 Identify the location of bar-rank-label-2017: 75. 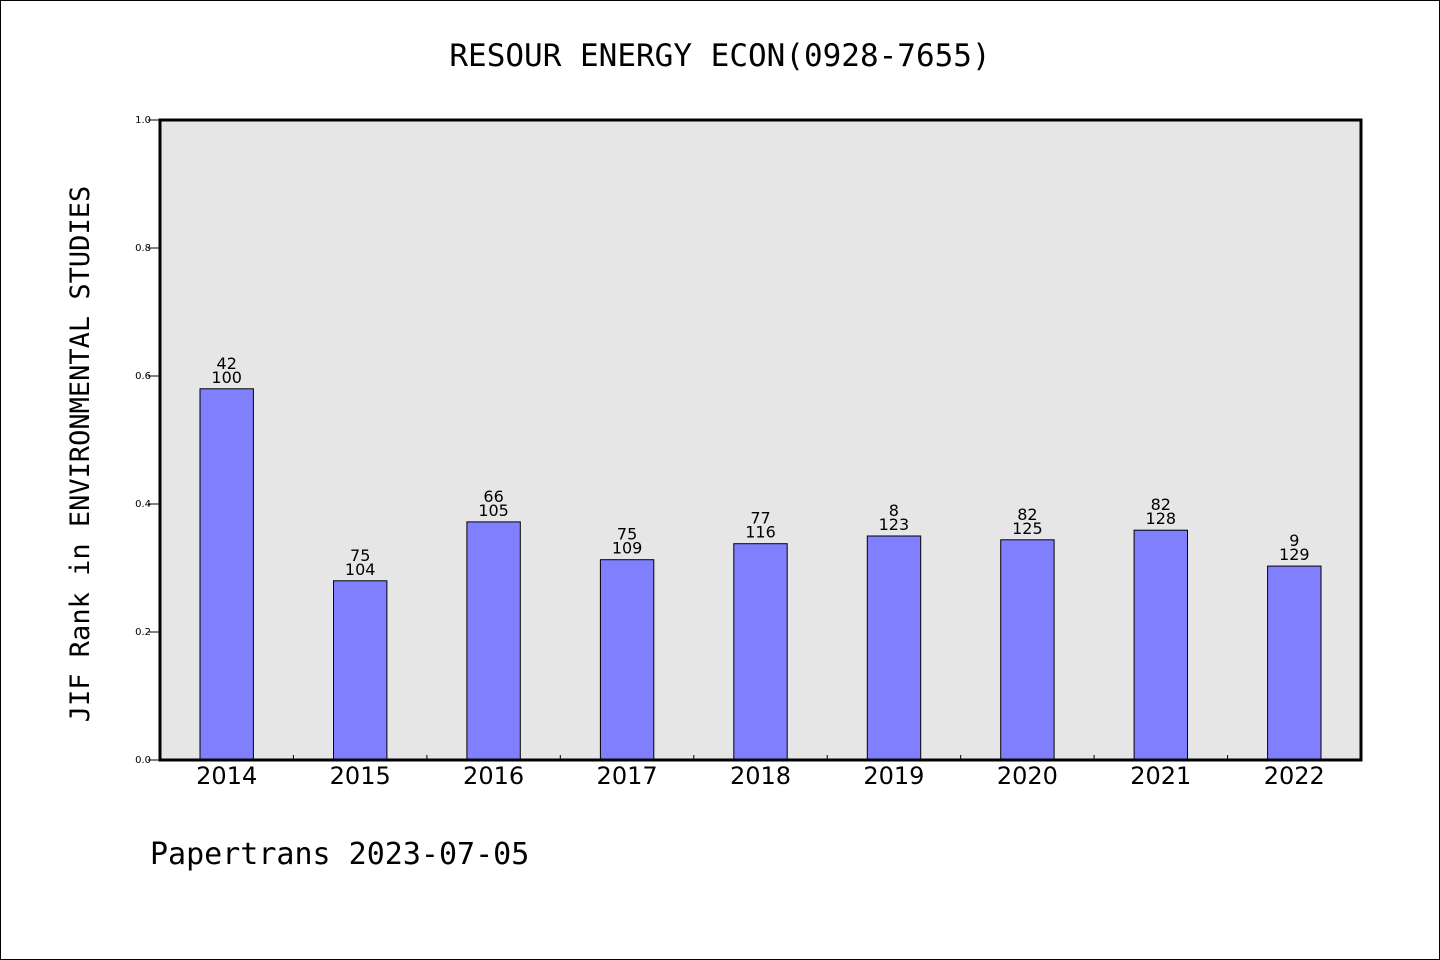
(627, 534).